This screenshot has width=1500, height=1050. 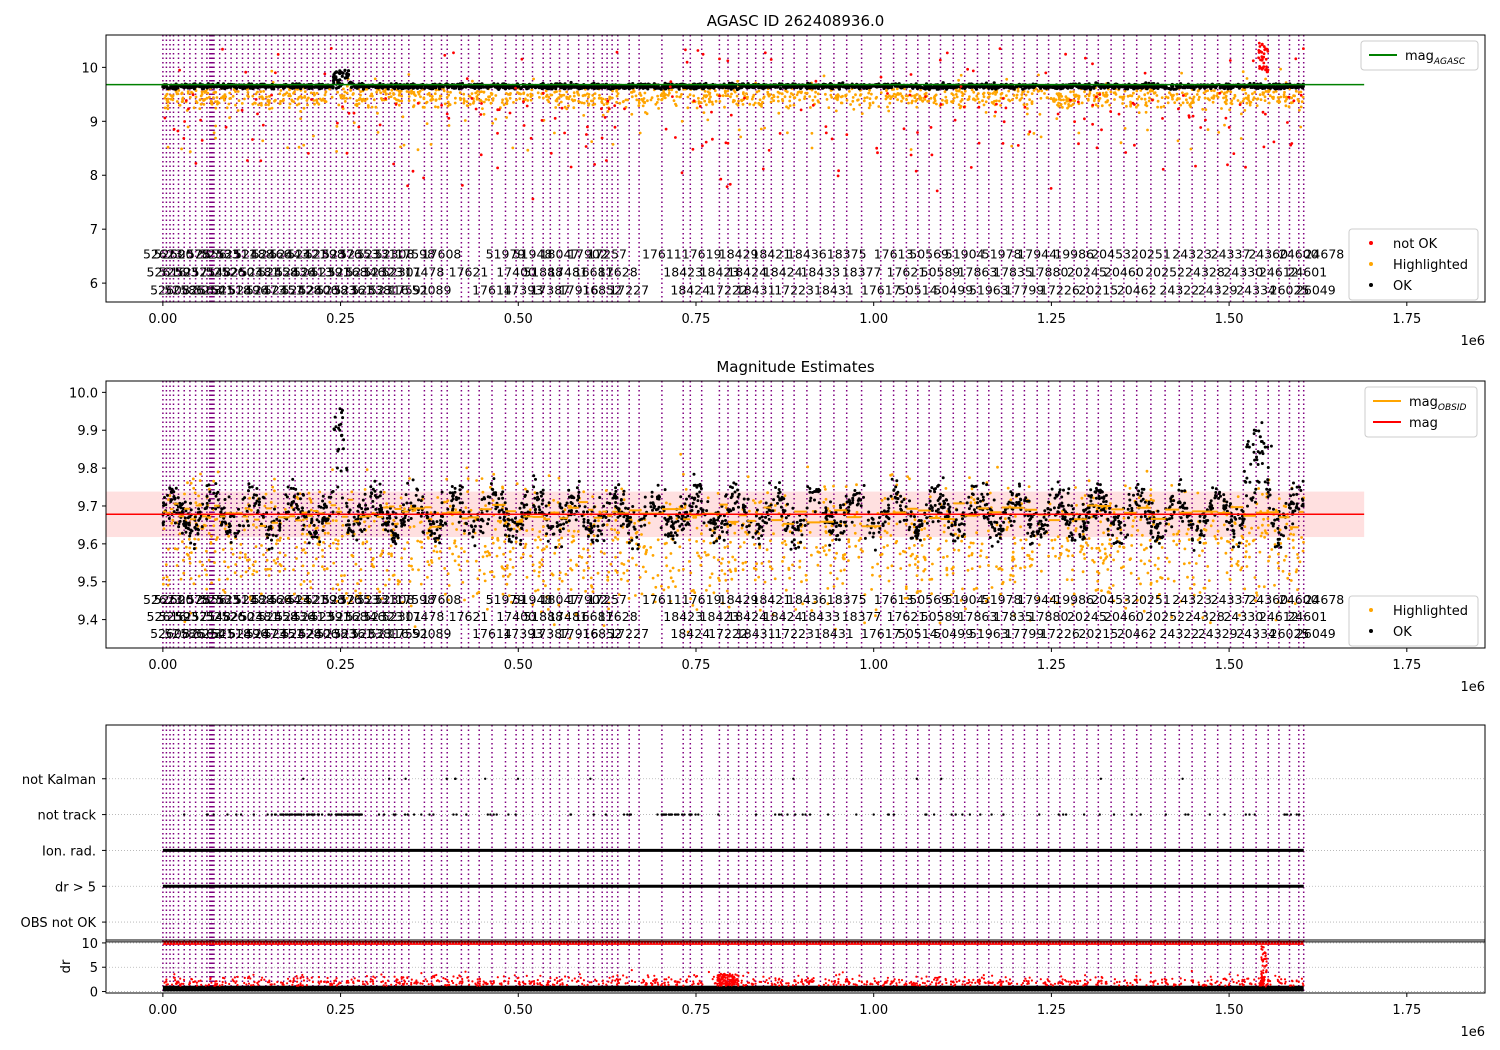 I want to click on obsid-label: 24323, so click(x=1192, y=599).